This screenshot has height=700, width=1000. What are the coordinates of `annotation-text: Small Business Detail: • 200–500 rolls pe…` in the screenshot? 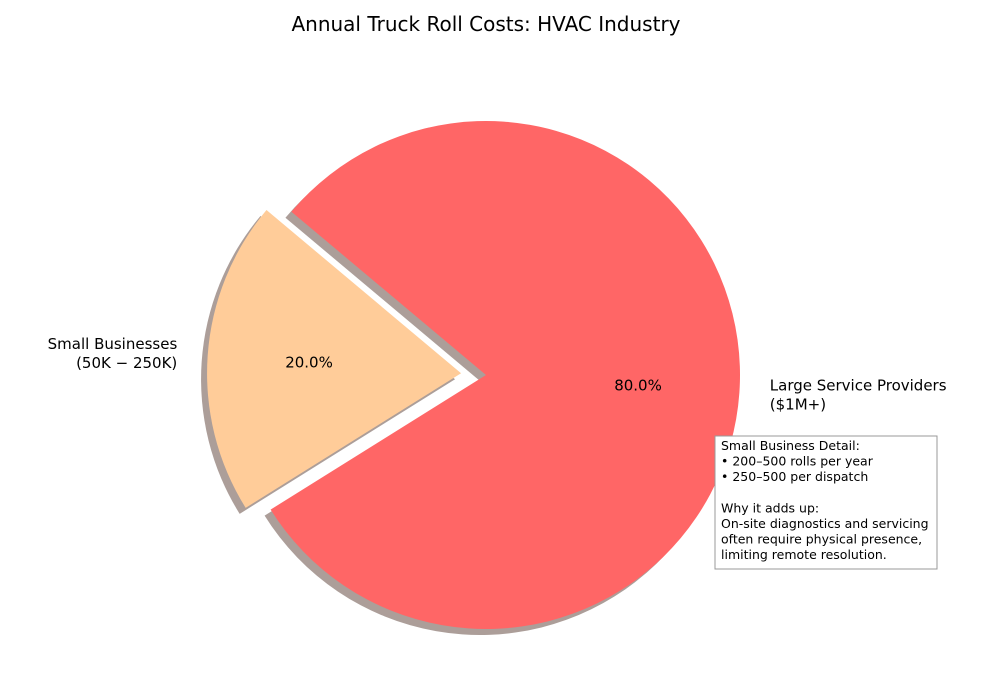 It's located at (825, 500).